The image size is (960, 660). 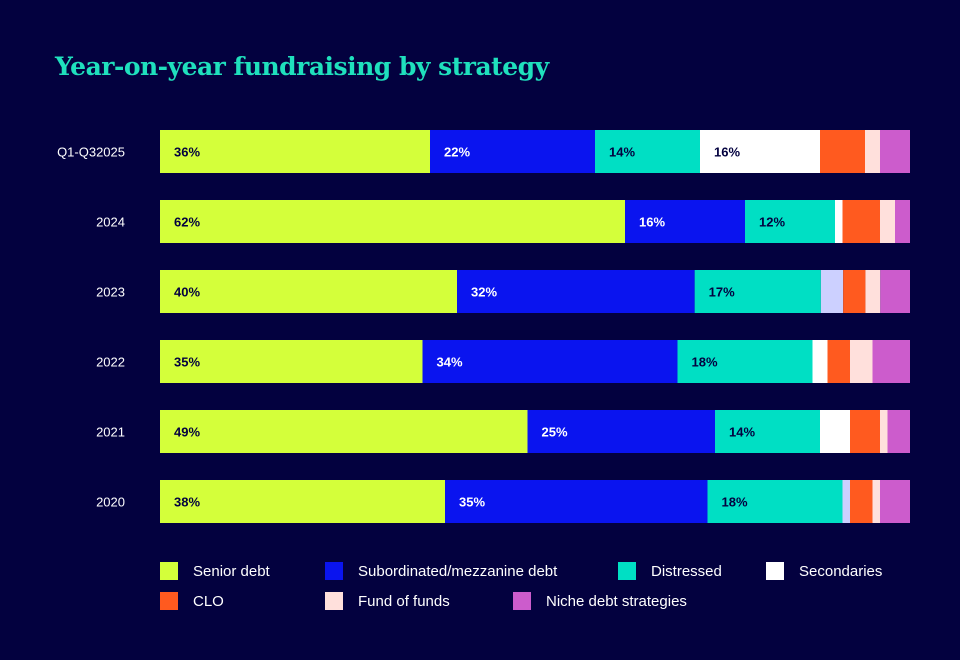 What do you see at coordinates (110, 432) in the screenshot?
I see `category-label: 2021` at bounding box center [110, 432].